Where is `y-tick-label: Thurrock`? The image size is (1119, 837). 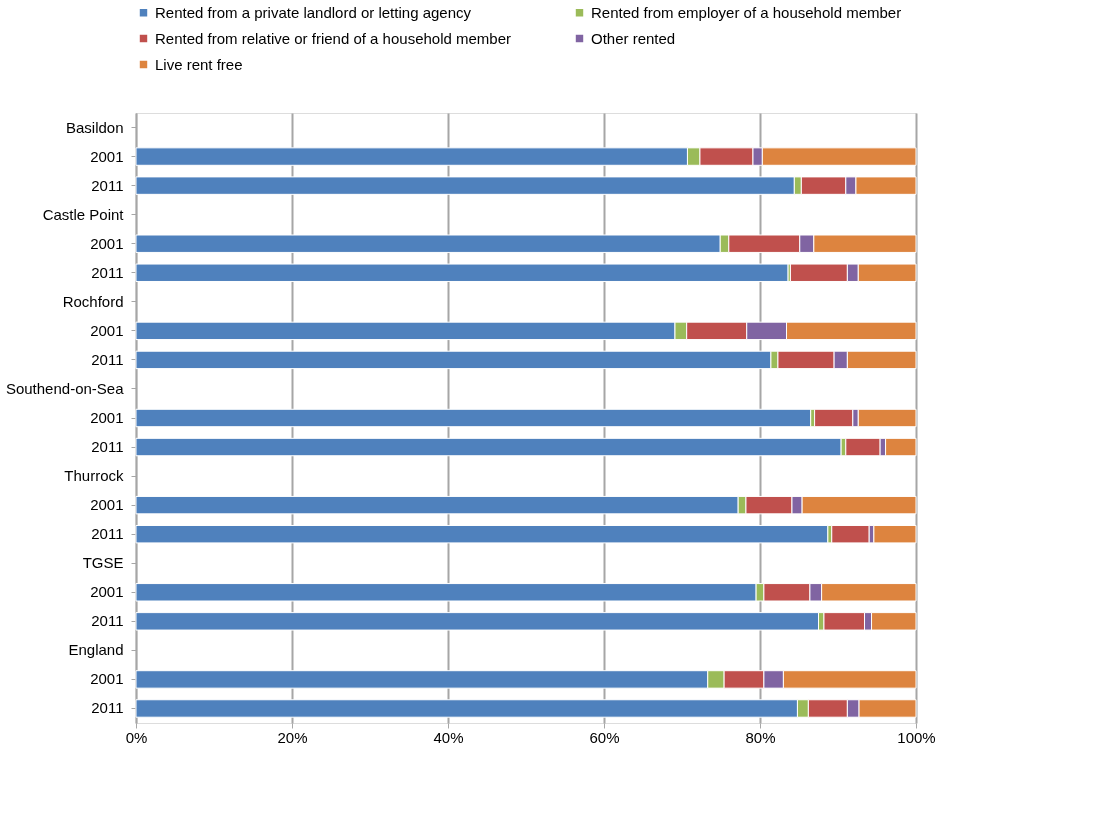
y-tick-label: Thurrock is located at coordinates (94, 476).